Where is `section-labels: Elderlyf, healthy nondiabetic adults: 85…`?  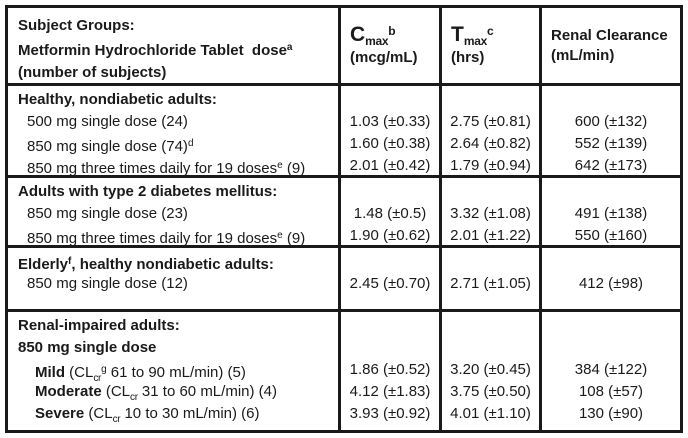
section-labels: Elderlyf, healthy nondiabetic adults: 85… is located at coordinates (174, 278).